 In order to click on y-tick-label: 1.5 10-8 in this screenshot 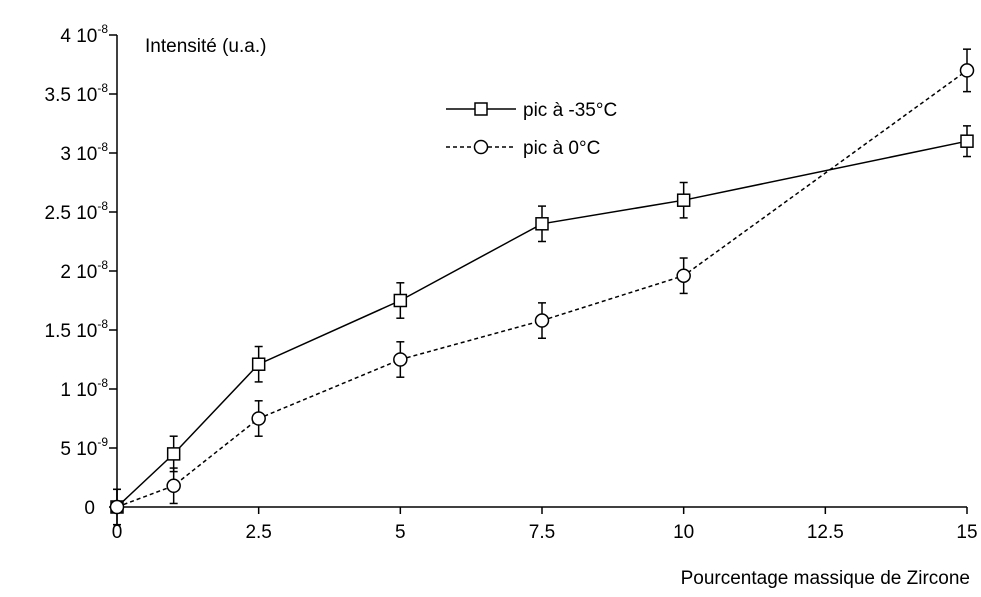, I will do `click(77, 329)`.